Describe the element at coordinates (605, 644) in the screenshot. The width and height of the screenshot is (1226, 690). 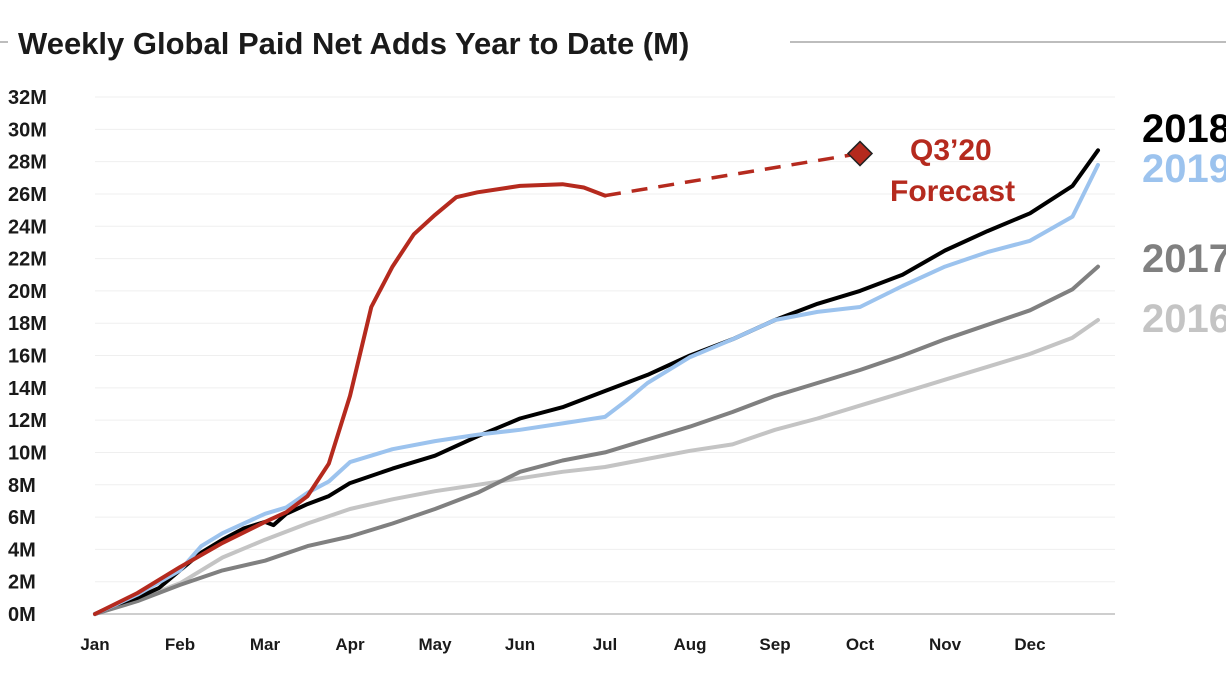
I see `x-tick-label: Jul` at that location.